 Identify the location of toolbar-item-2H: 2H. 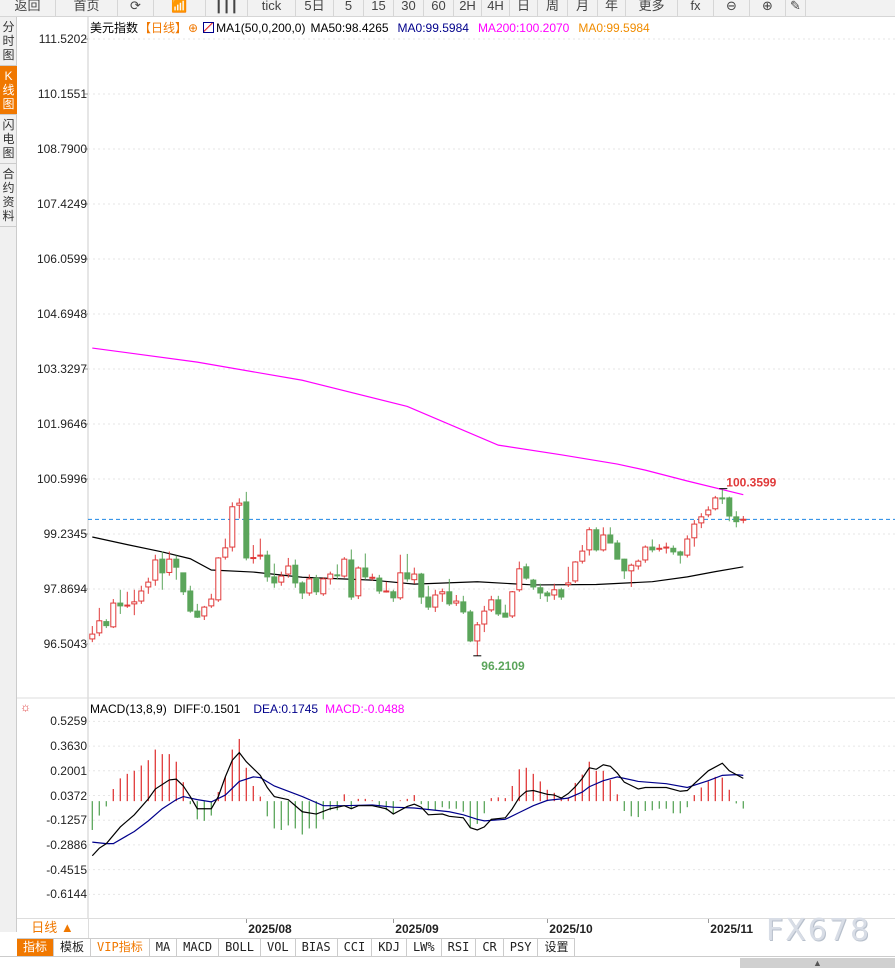
(468, 8).